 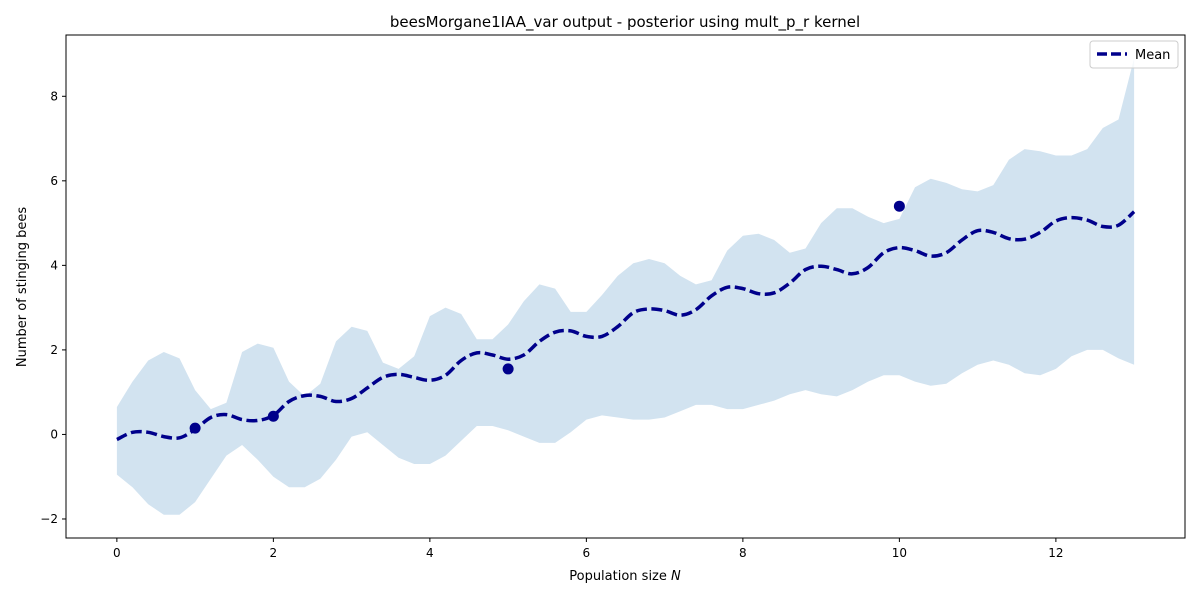 I want to click on y-tick-label: −2, so click(x=49, y=519).